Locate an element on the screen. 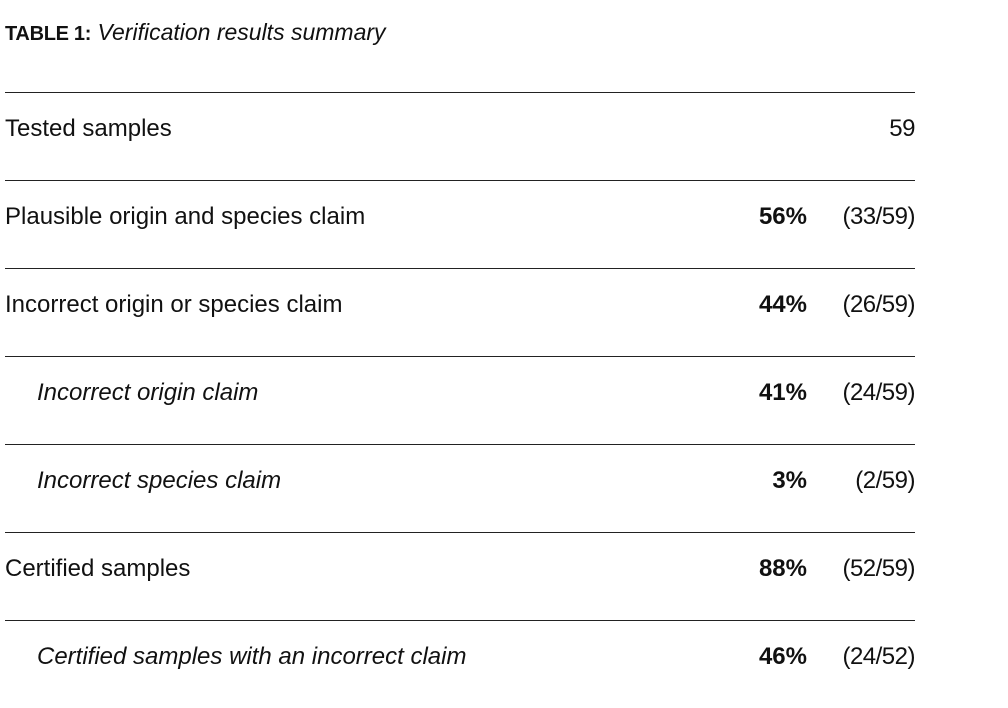 The image size is (1008, 708). table-caption: TABLE 1: Verification results summary is located at coordinates (195, 33).